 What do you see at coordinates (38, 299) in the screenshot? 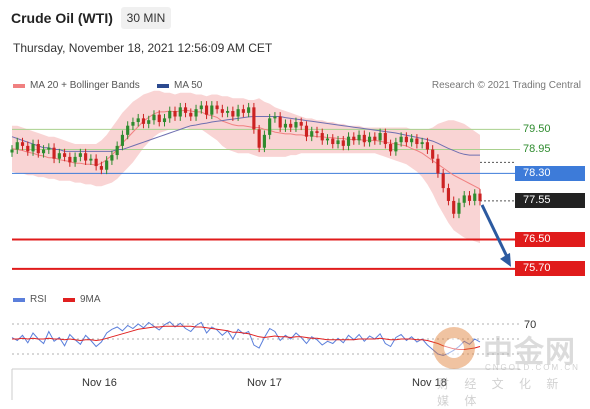
I see `legend-label-rsi: RSI` at bounding box center [38, 299].